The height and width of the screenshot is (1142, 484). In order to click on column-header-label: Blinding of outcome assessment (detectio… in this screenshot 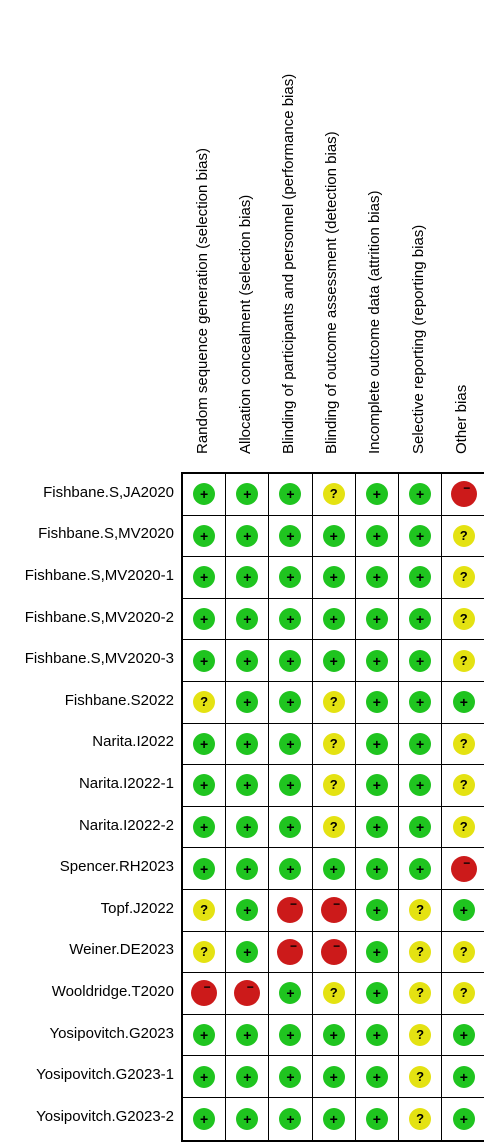, I will do `click(332, 292)`.